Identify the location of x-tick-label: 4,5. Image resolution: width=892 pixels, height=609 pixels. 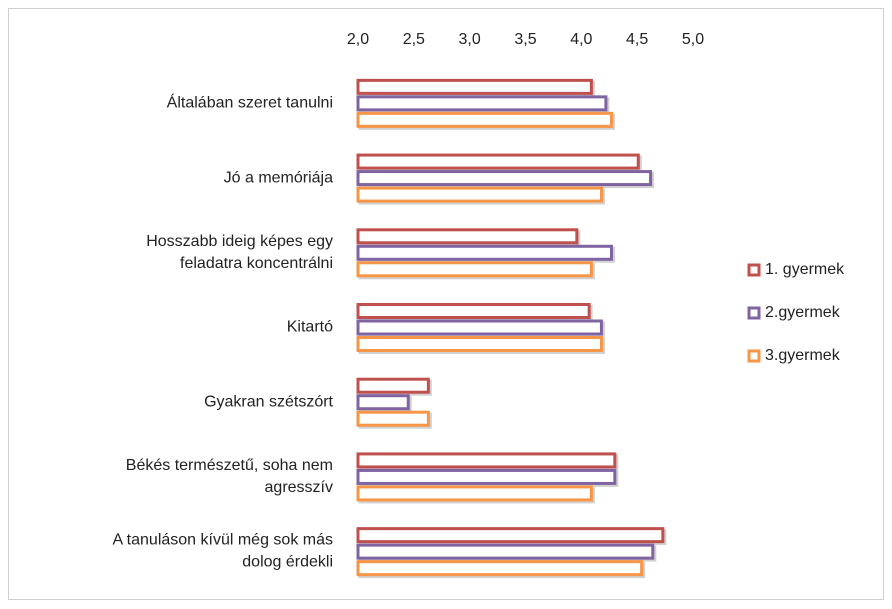
(637, 39).